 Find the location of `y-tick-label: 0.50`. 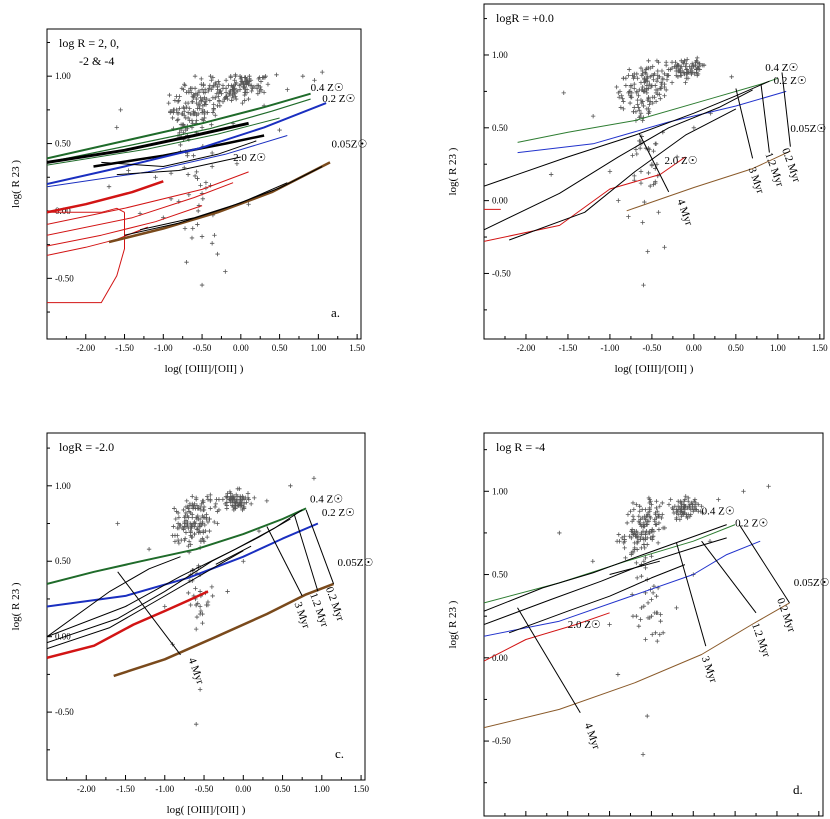

y-tick-label: 0.50 is located at coordinates (63, 561).